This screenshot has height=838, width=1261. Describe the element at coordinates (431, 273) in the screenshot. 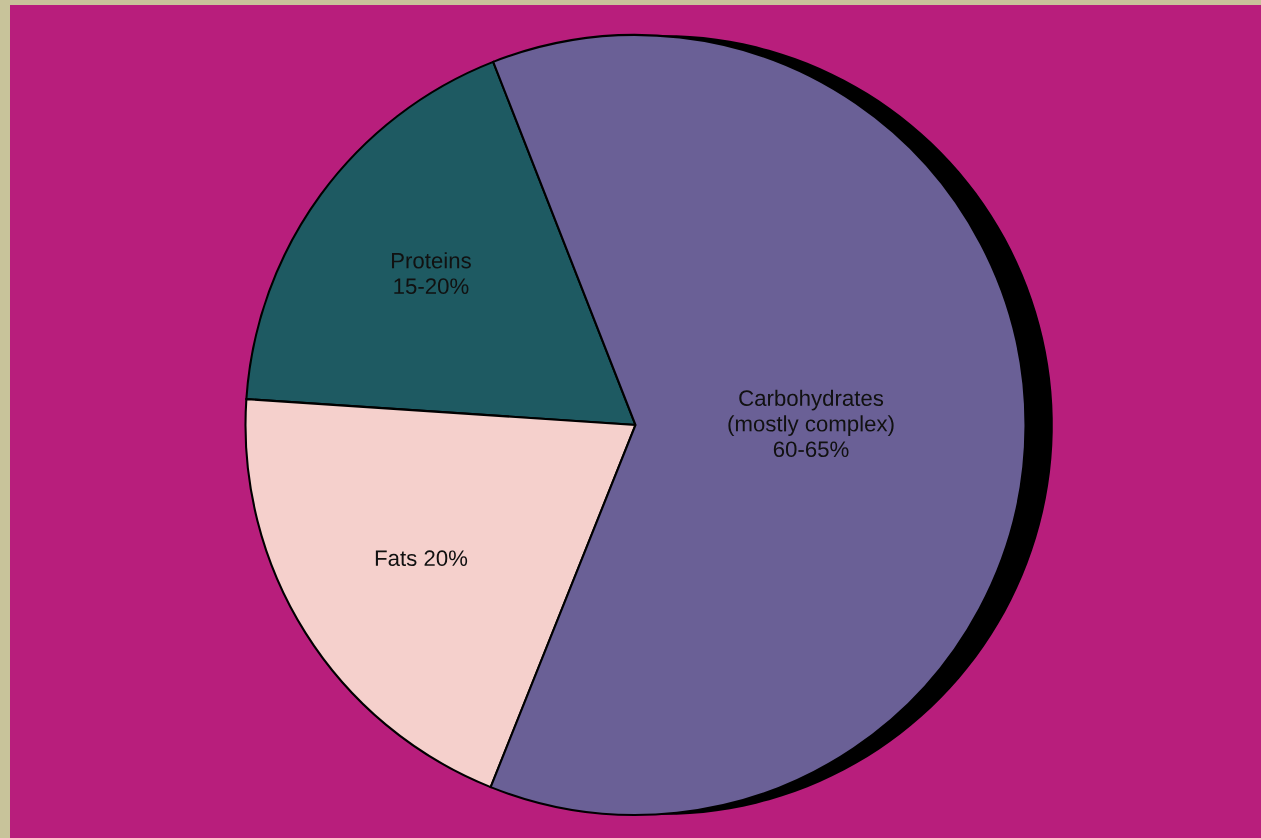

I see `slice-label: Proteins 15-20%` at that location.